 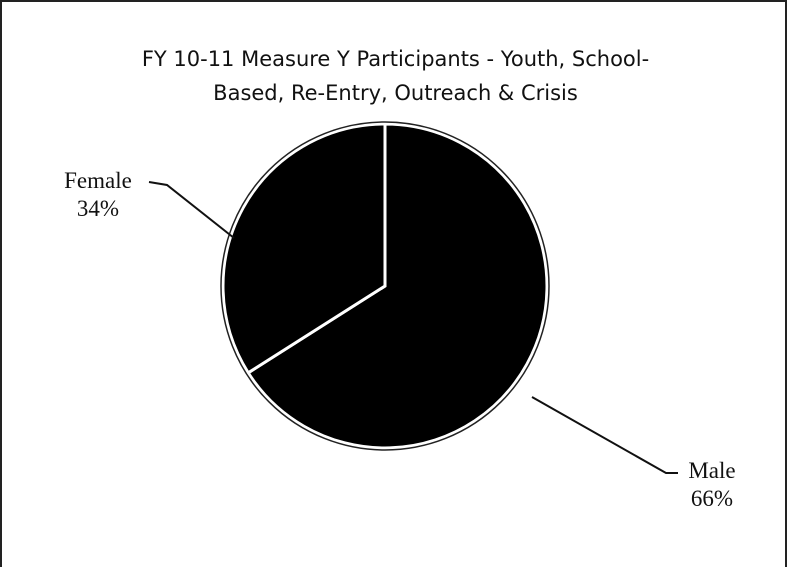 What do you see at coordinates (395, 93) in the screenshot?
I see `chart-title-line-2: Based, Re-Entry, Outreach & Crisis` at bounding box center [395, 93].